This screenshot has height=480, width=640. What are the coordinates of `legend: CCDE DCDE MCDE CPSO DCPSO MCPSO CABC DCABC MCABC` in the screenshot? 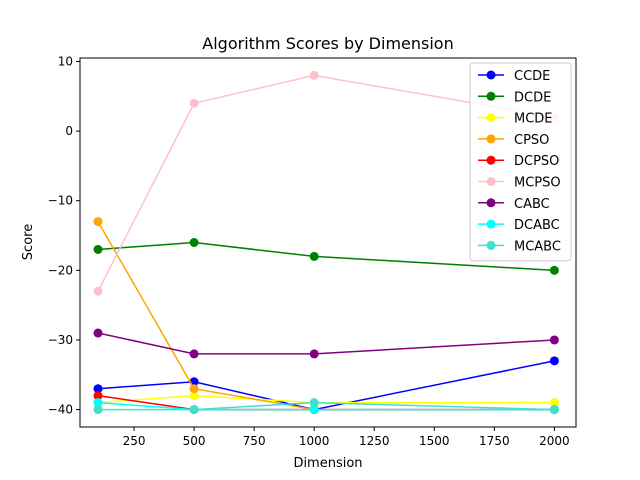 It's located at (520, 162).